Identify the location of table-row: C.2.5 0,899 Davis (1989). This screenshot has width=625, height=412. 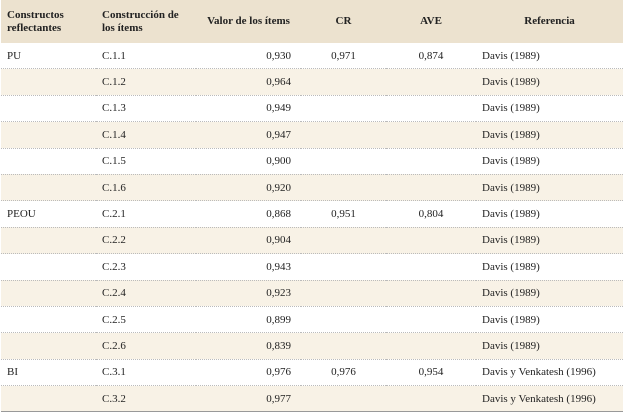
(312, 320).